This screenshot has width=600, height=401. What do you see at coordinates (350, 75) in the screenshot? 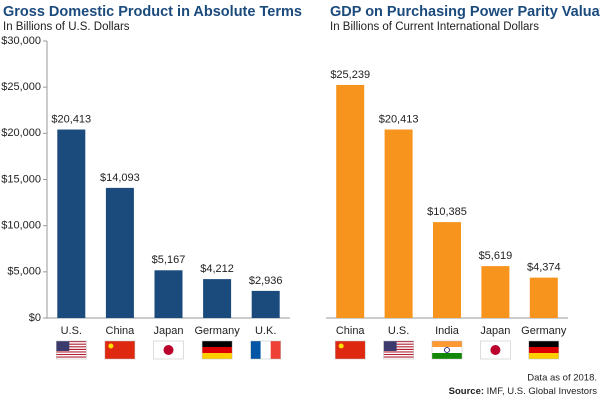
I see `value-label: $25,239` at bounding box center [350, 75].